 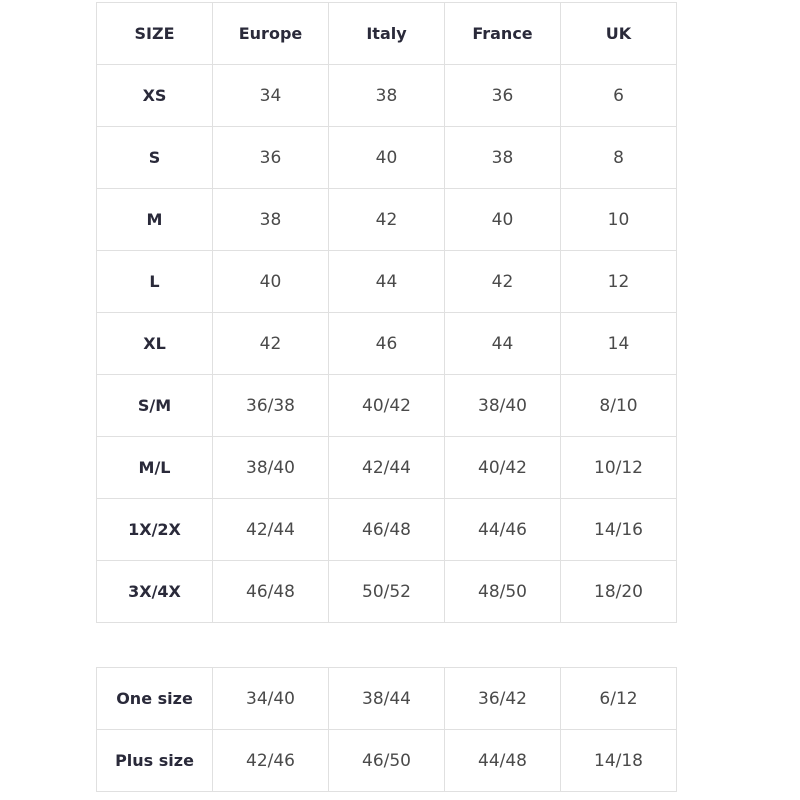 What do you see at coordinates (154, 467) in the screenshot?
I see `size-label: M/L` at bounding box center [154, 467].